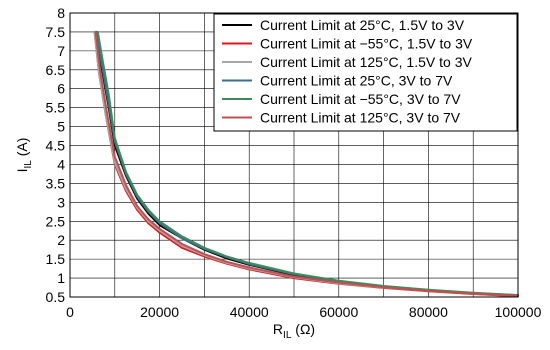 The width and height of the screenshot is (550, 350). Describe the element at coordinates (303, 312) in the screenshot. I see `x-tick-labels: 0 20000 40000 60000 80000 100000` at that location.